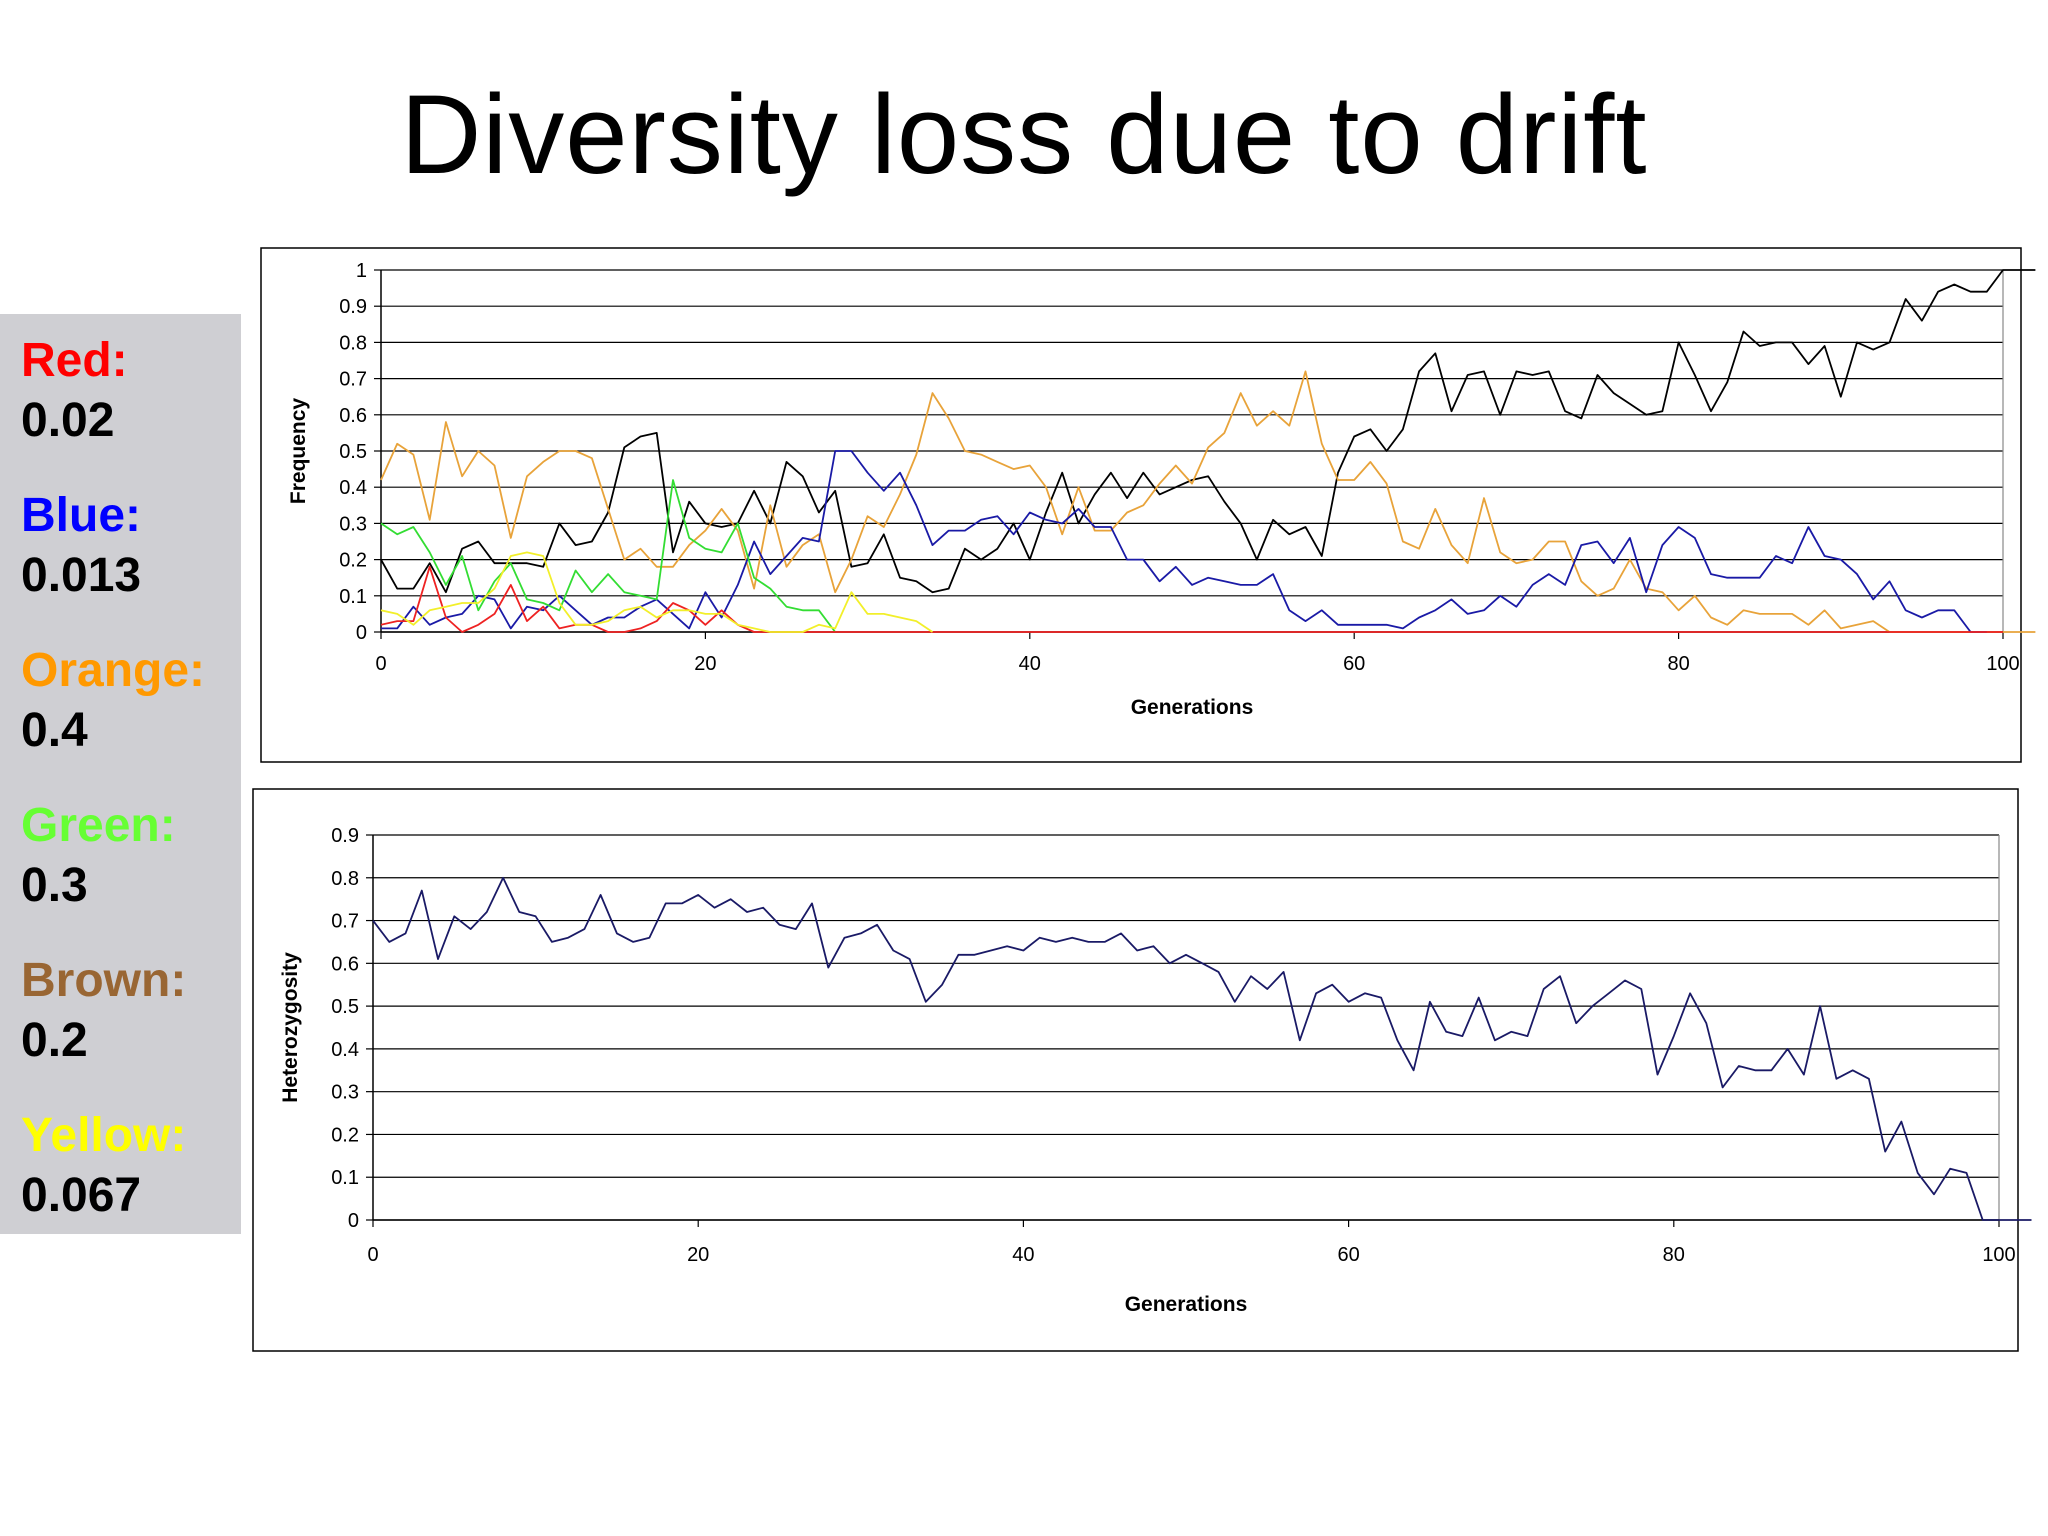  What do you see at coordinates (81, 575) in the screenshot?
I see `legend-value: 0.013` at bounding box center [81, 575].